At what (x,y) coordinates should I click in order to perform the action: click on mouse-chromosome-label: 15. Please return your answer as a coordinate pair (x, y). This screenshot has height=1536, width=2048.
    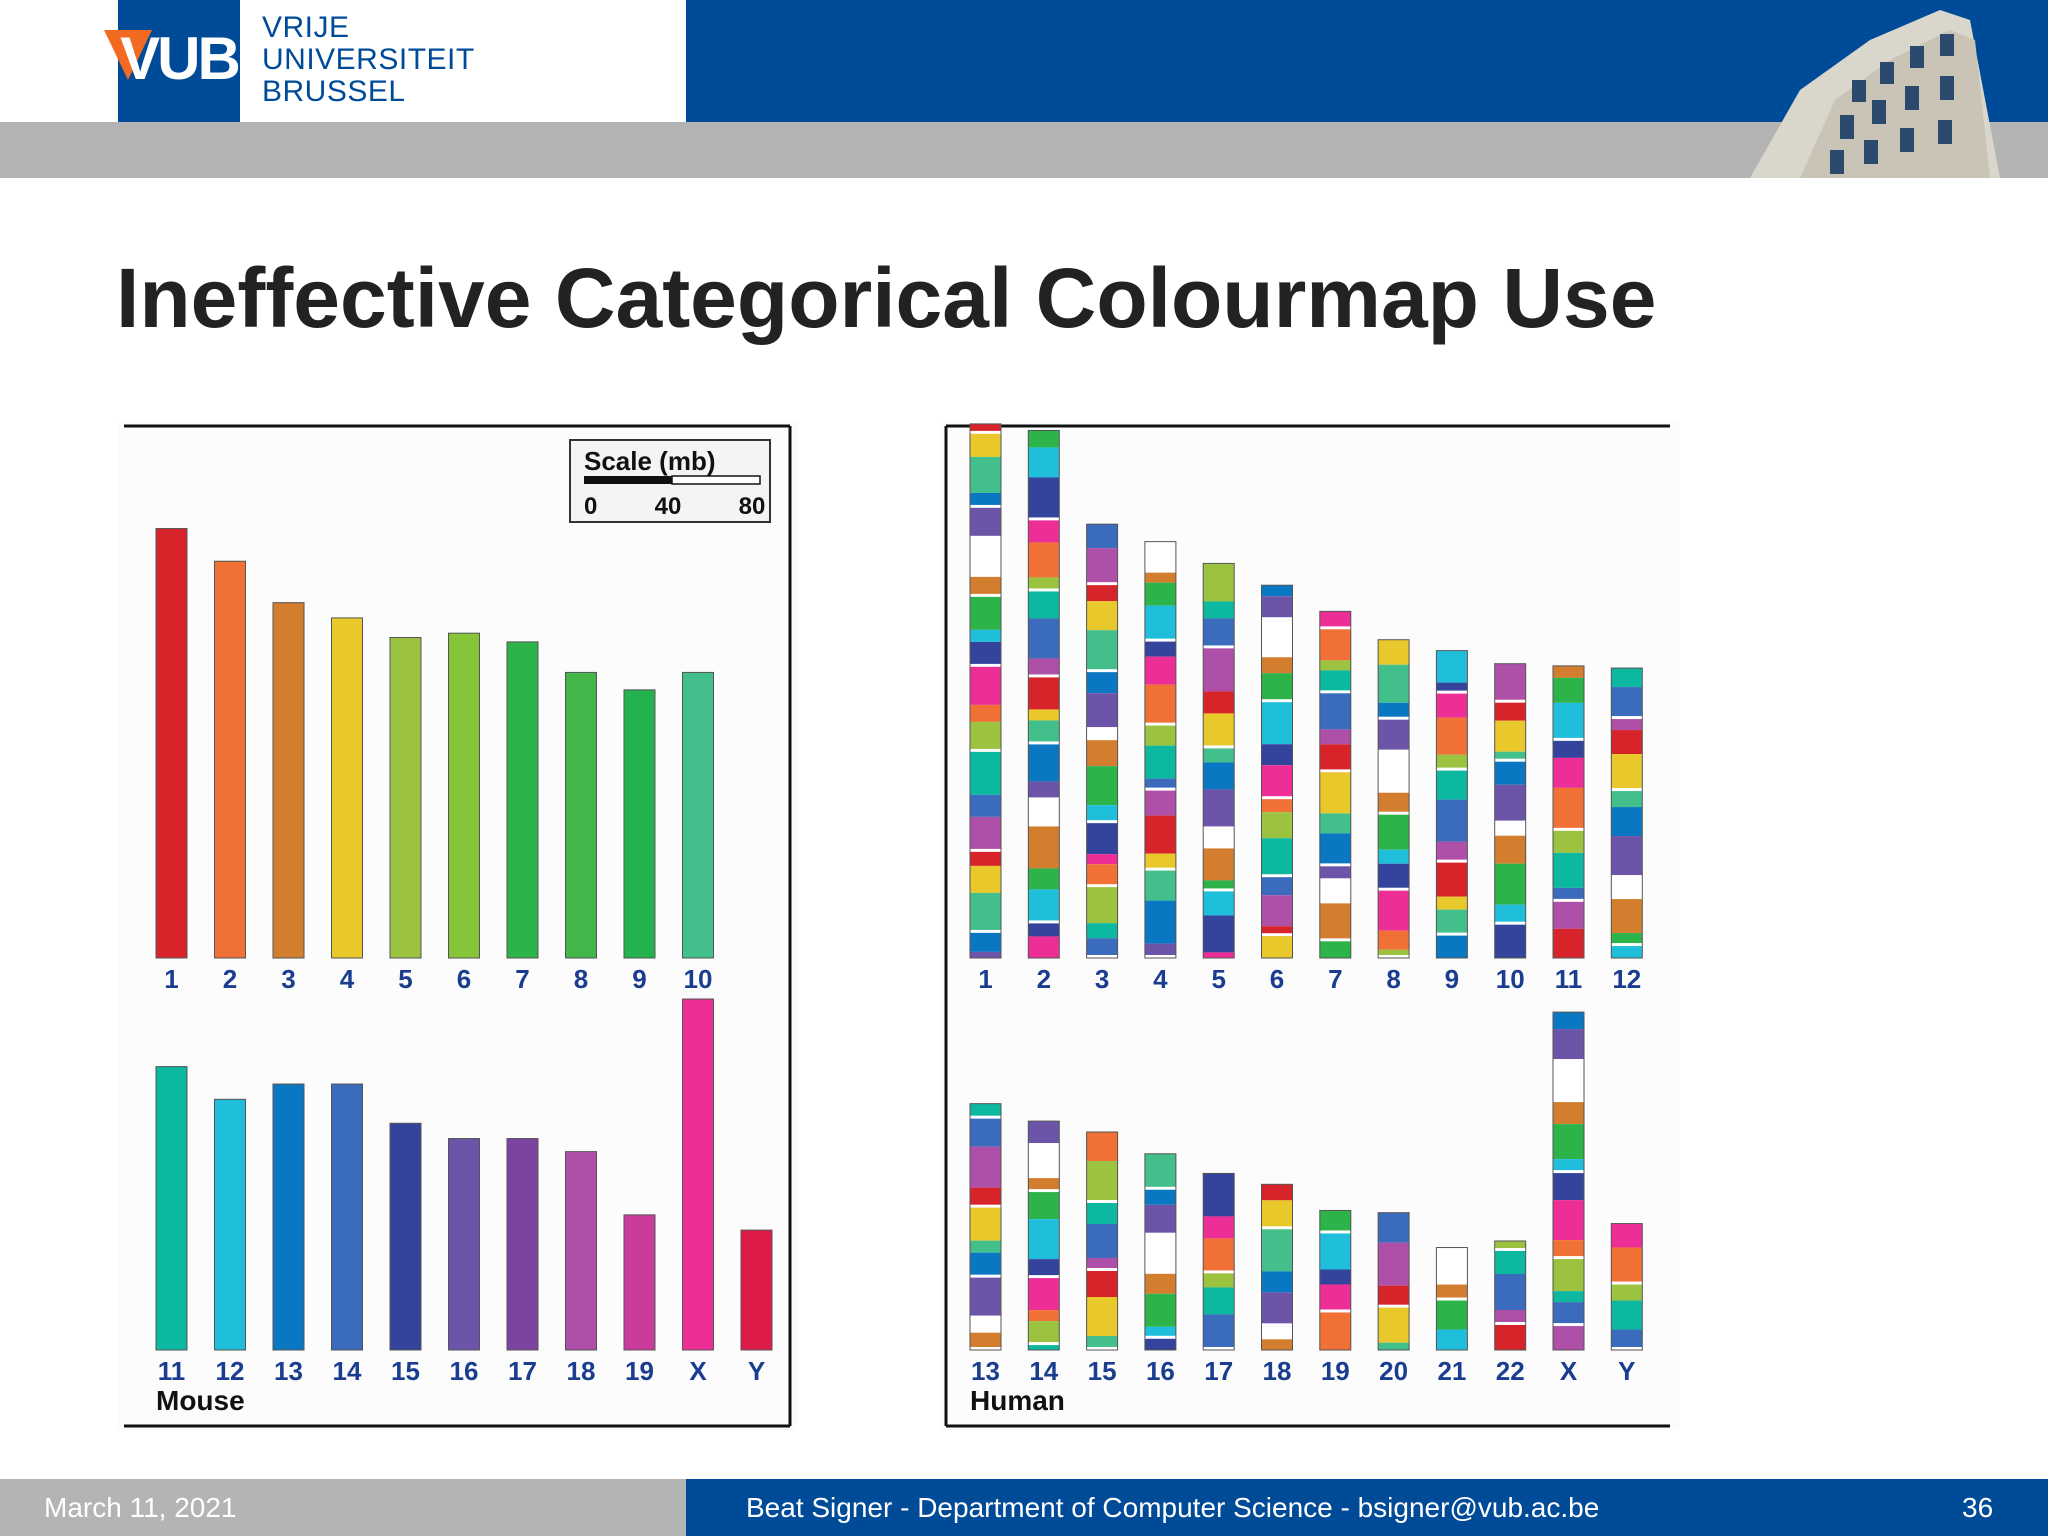
    Looking at the image, I should click on (405, 1371).